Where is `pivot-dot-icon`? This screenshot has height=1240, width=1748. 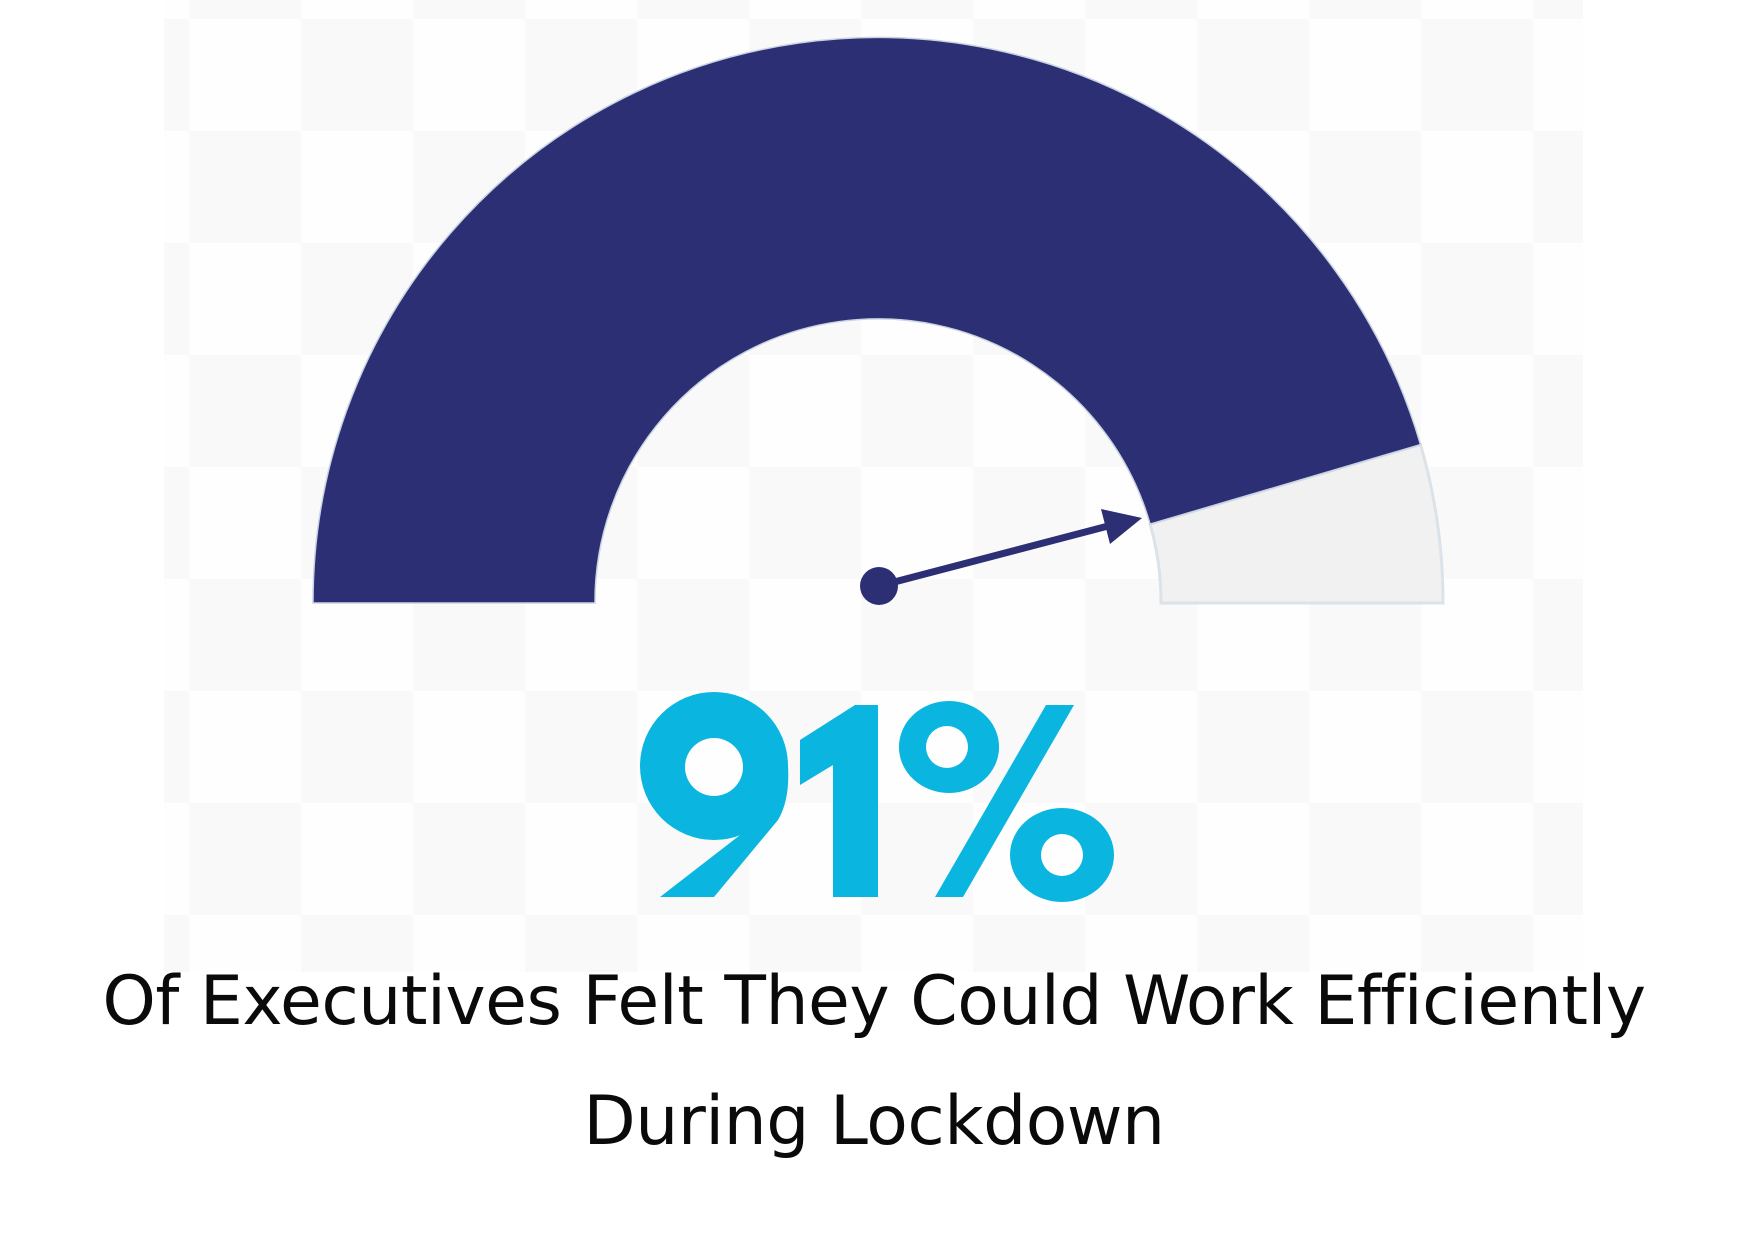 pivot-dot-icon is located at coordinates (879, 586).